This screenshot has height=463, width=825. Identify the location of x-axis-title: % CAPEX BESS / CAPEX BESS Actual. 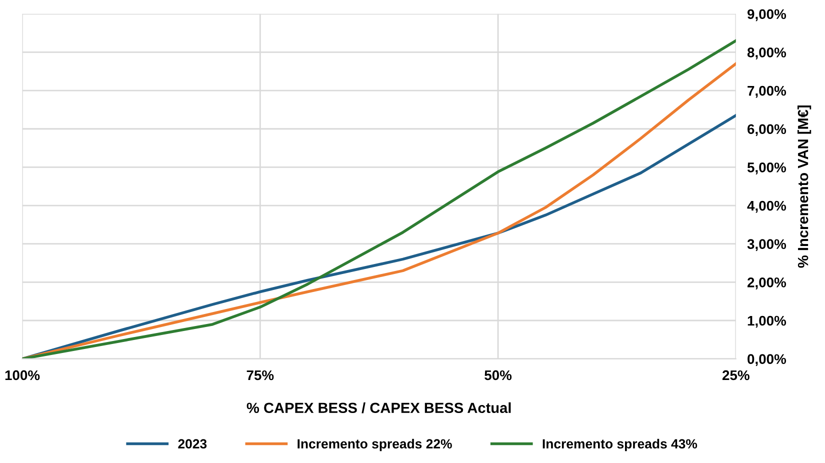
(378, 408).